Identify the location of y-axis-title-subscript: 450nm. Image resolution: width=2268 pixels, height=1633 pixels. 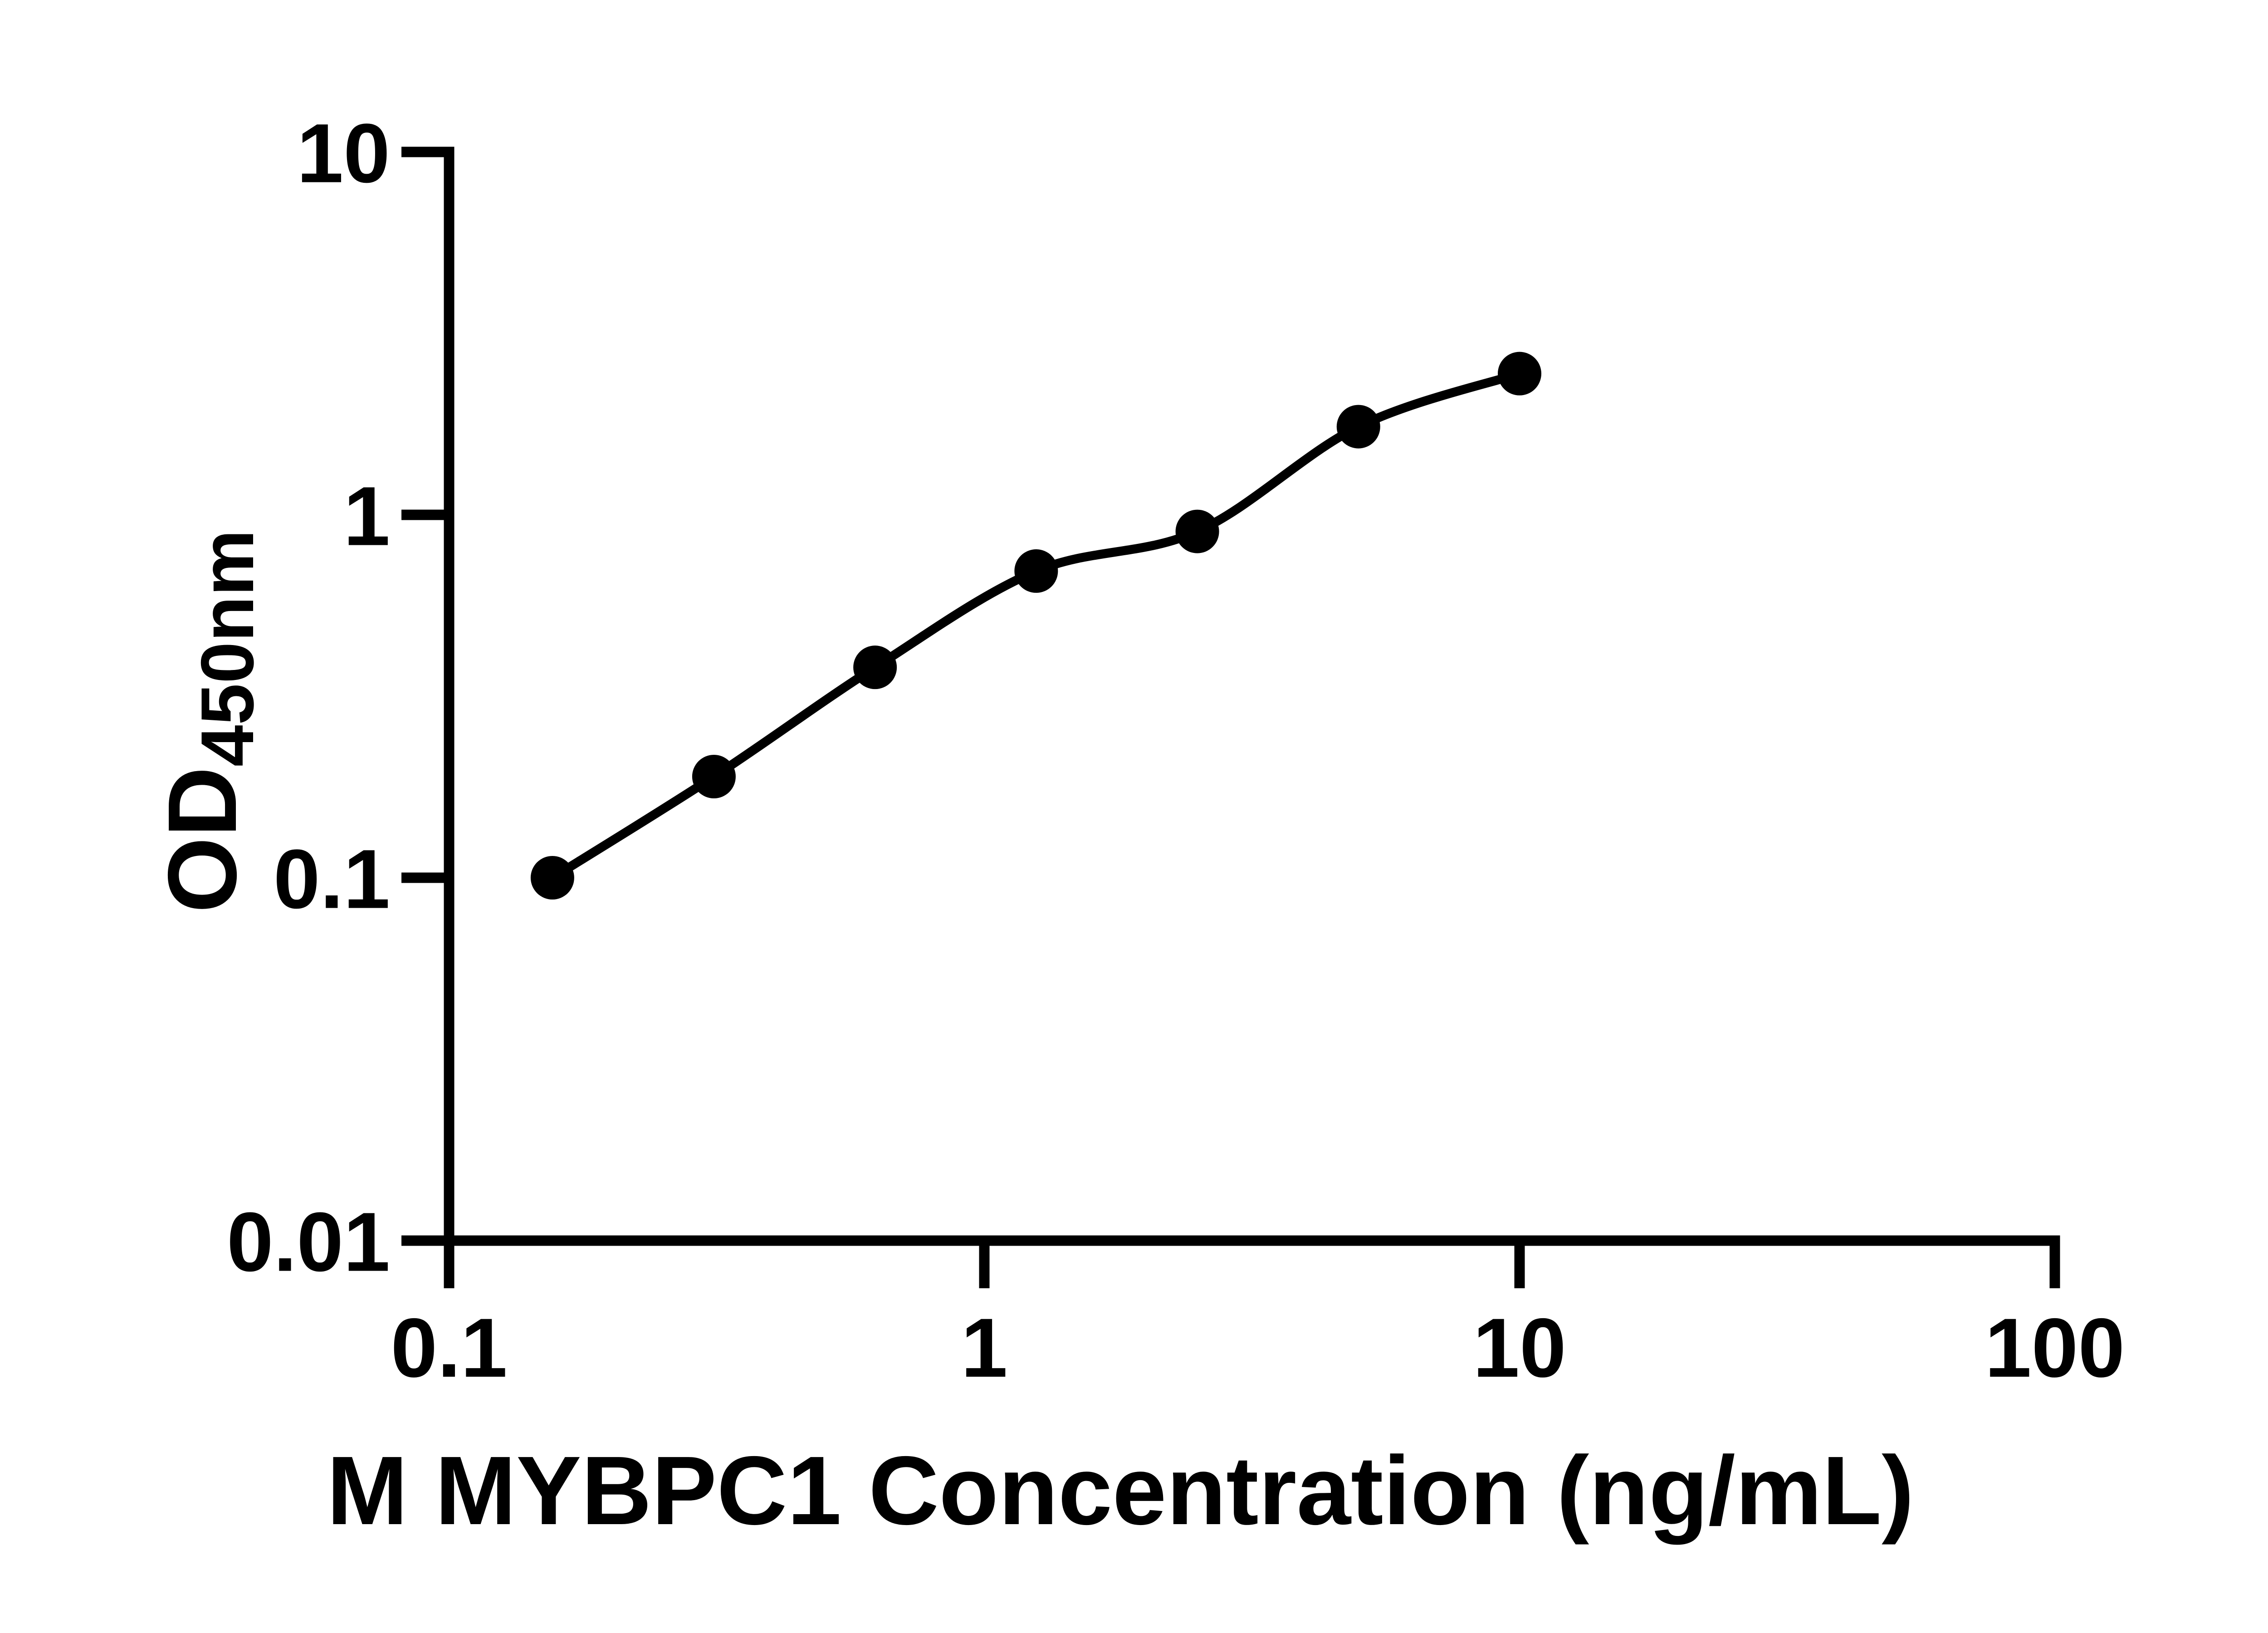
(228, 648).